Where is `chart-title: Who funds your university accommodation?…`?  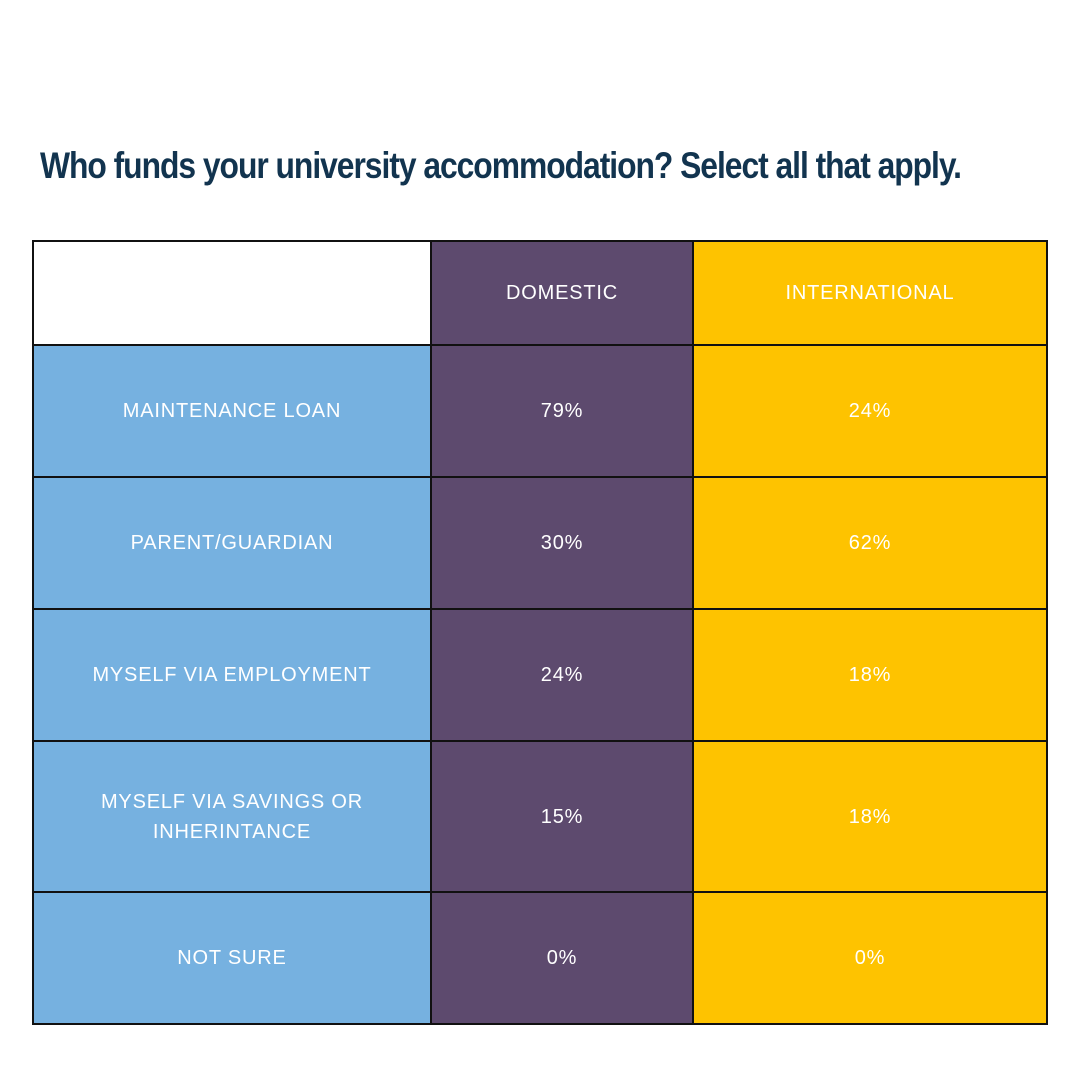
chart-title: Who funds your university accommodation?… is located at coordinates (501, 165).